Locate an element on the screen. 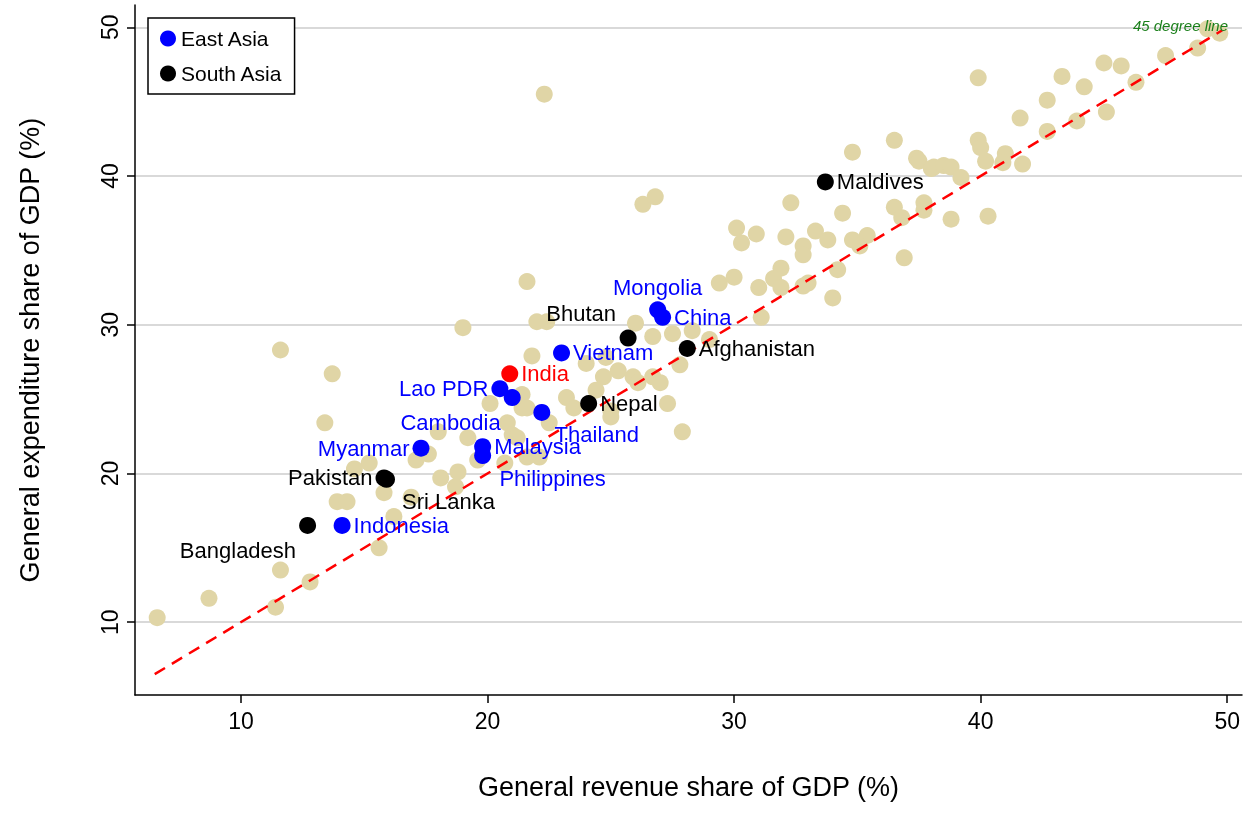 The image size is (1247, 819). legend-label: South Asia is located at coordinates (231, 73).